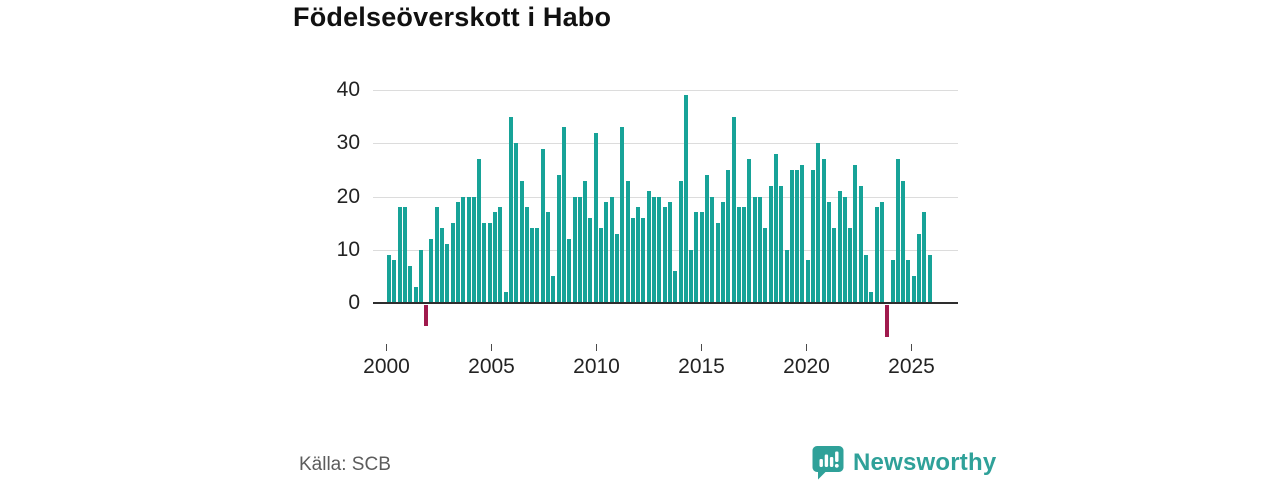  What do you see at coordinates (491, 366) in the screenshot?
I see `x-tick-label: 2005` at bounding box center [491, 366].